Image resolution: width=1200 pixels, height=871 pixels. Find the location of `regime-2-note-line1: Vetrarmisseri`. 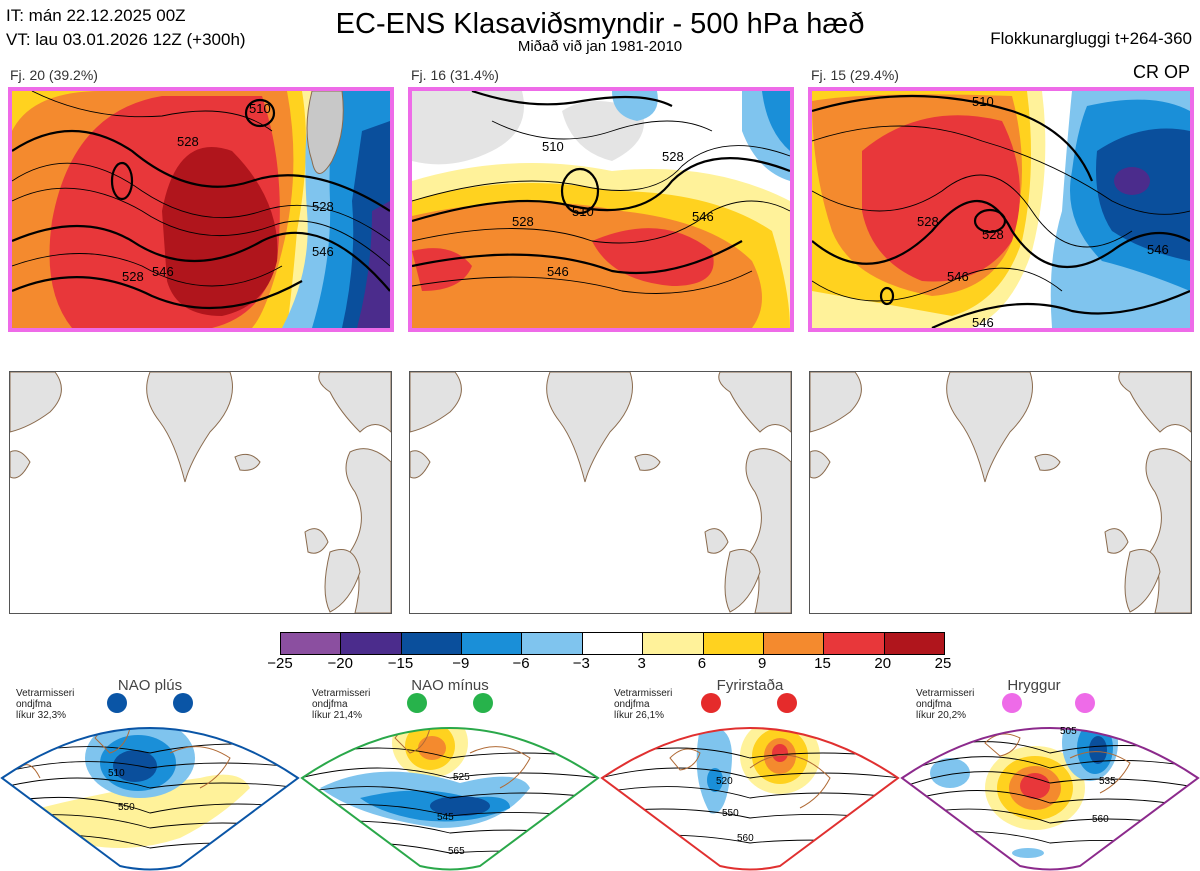

regime-2-note-line1: Vetrarmisseri is located at coordinates (341, 693).